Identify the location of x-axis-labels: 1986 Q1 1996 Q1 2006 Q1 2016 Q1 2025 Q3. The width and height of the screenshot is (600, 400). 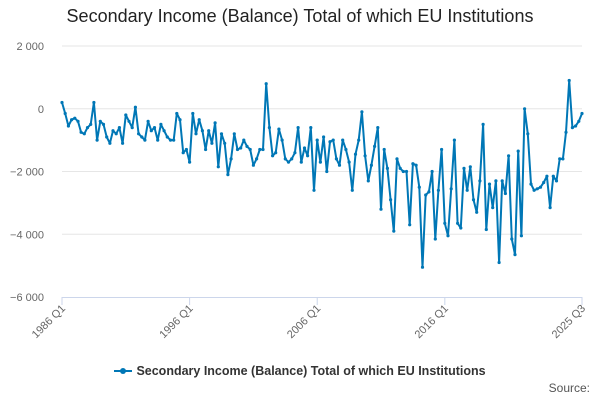
(309, 322).